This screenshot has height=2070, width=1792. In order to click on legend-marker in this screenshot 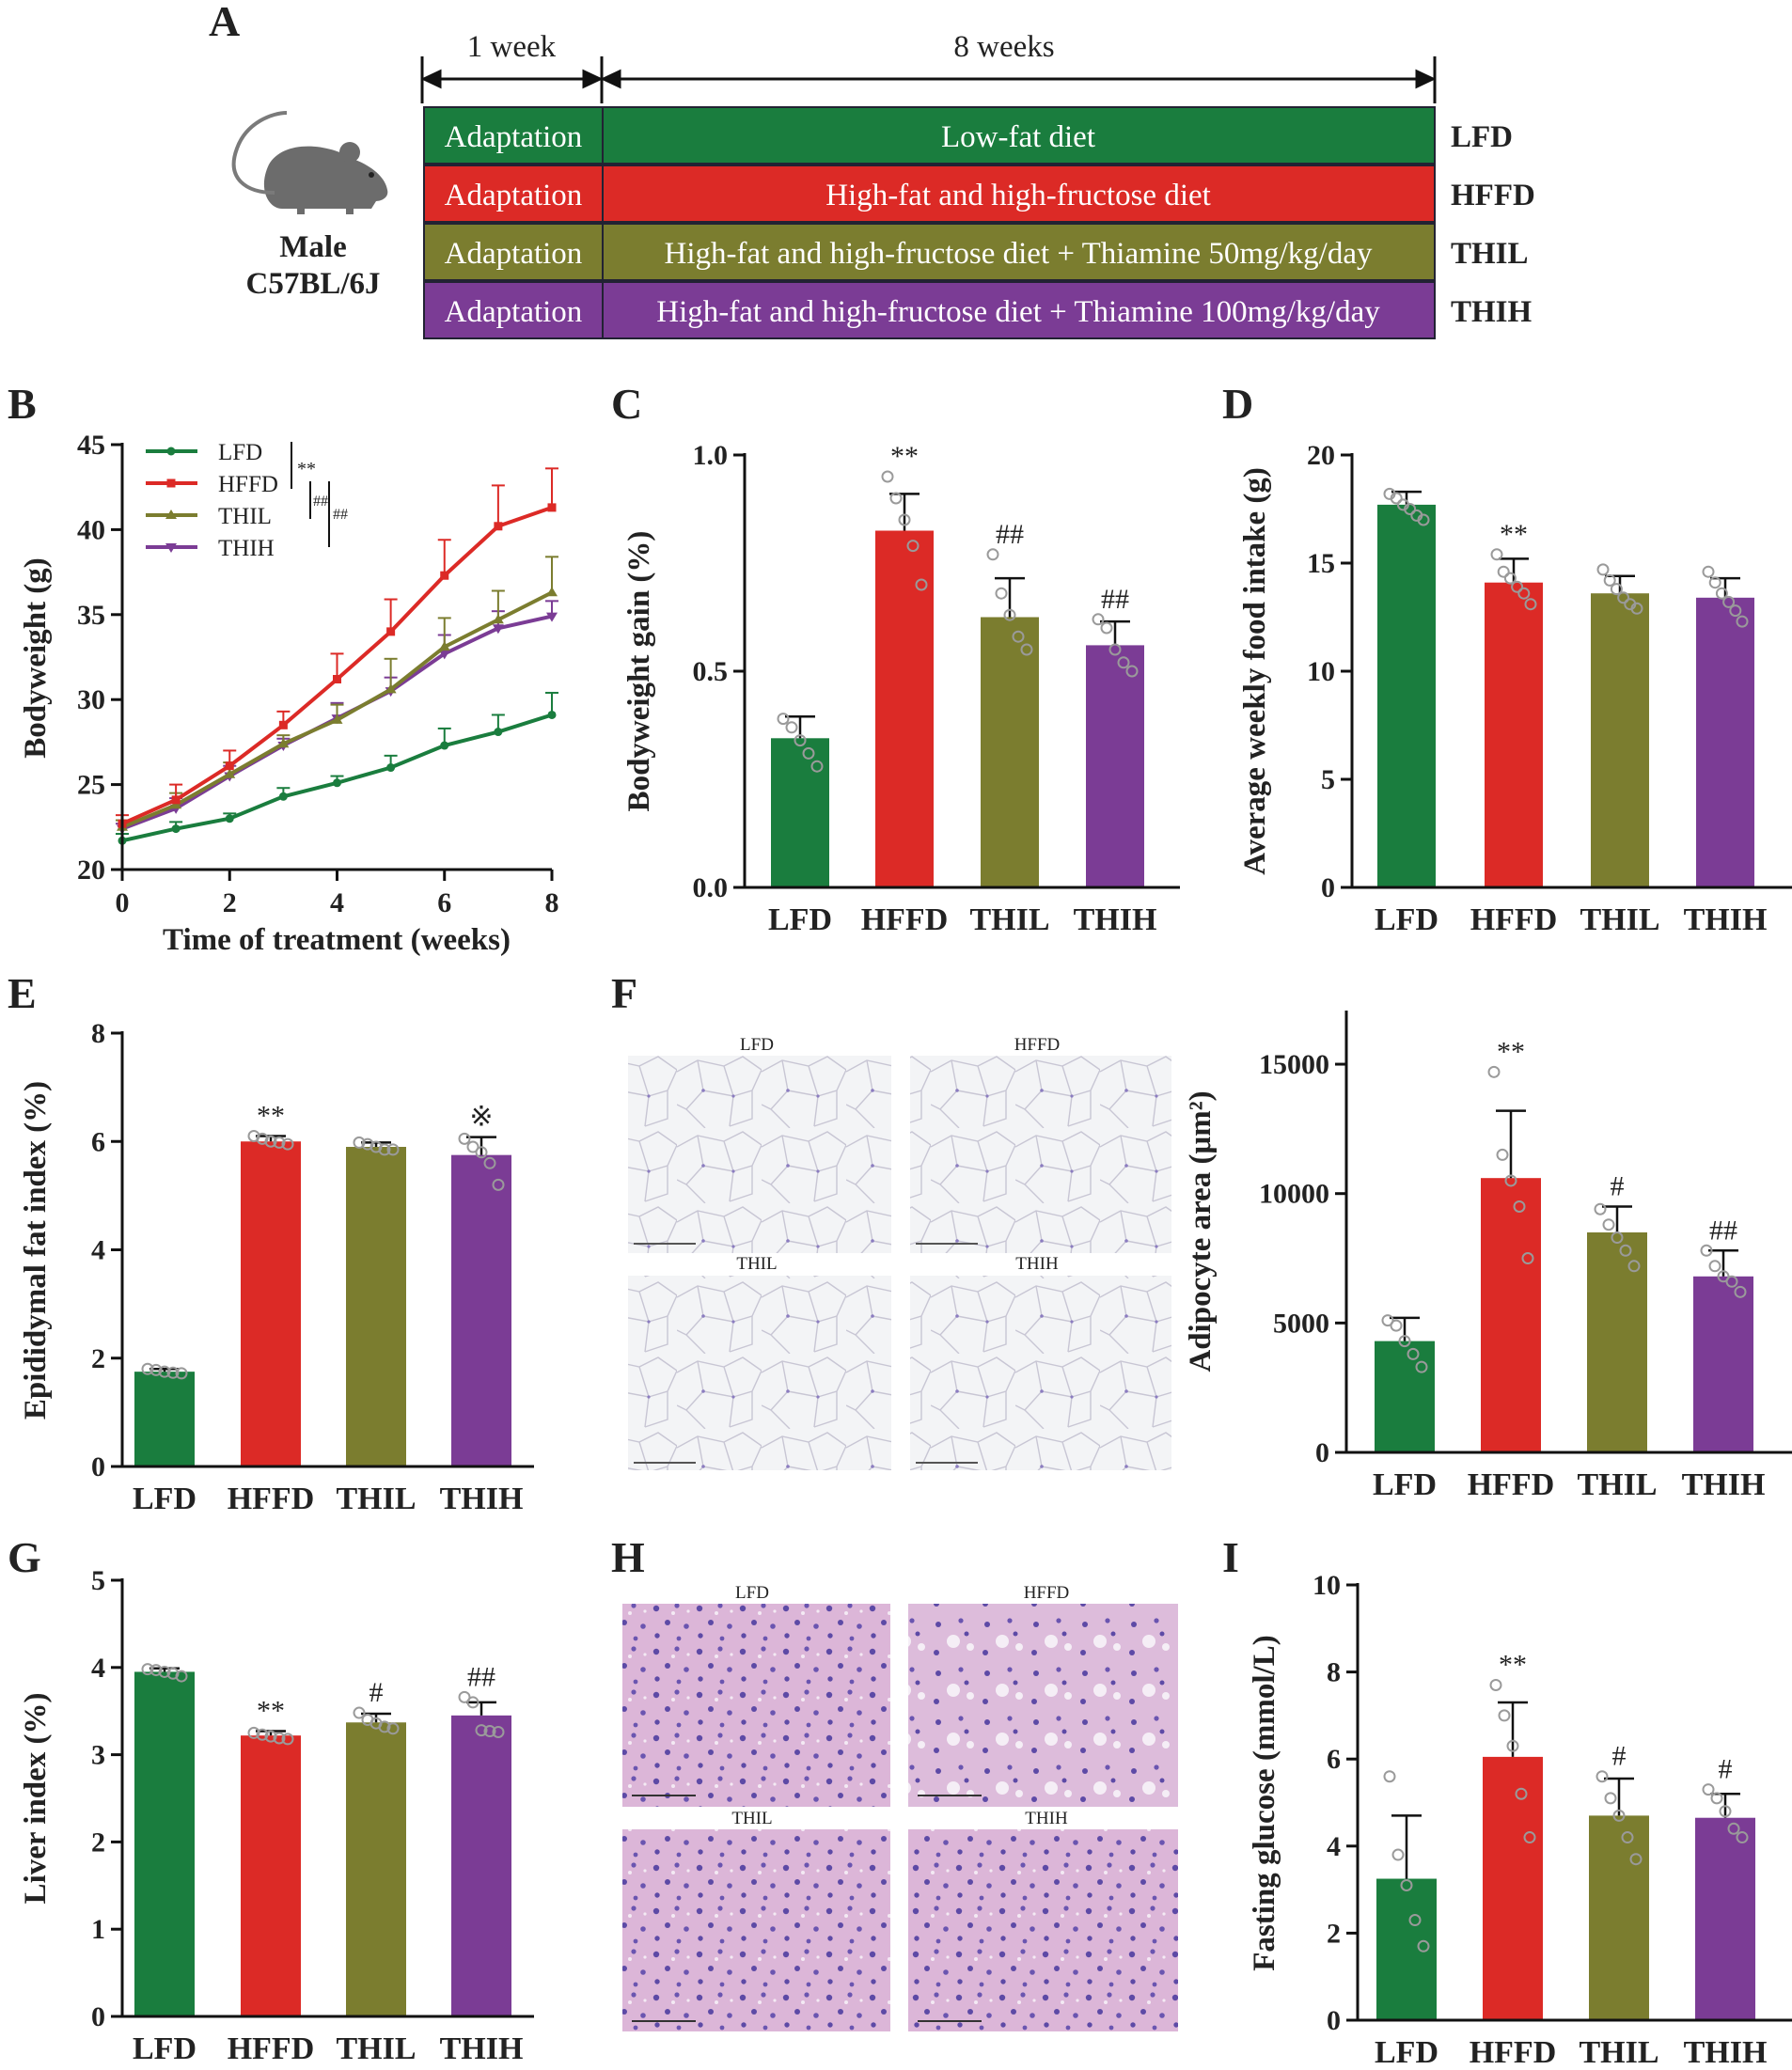, I will do `click(171, 483)`.